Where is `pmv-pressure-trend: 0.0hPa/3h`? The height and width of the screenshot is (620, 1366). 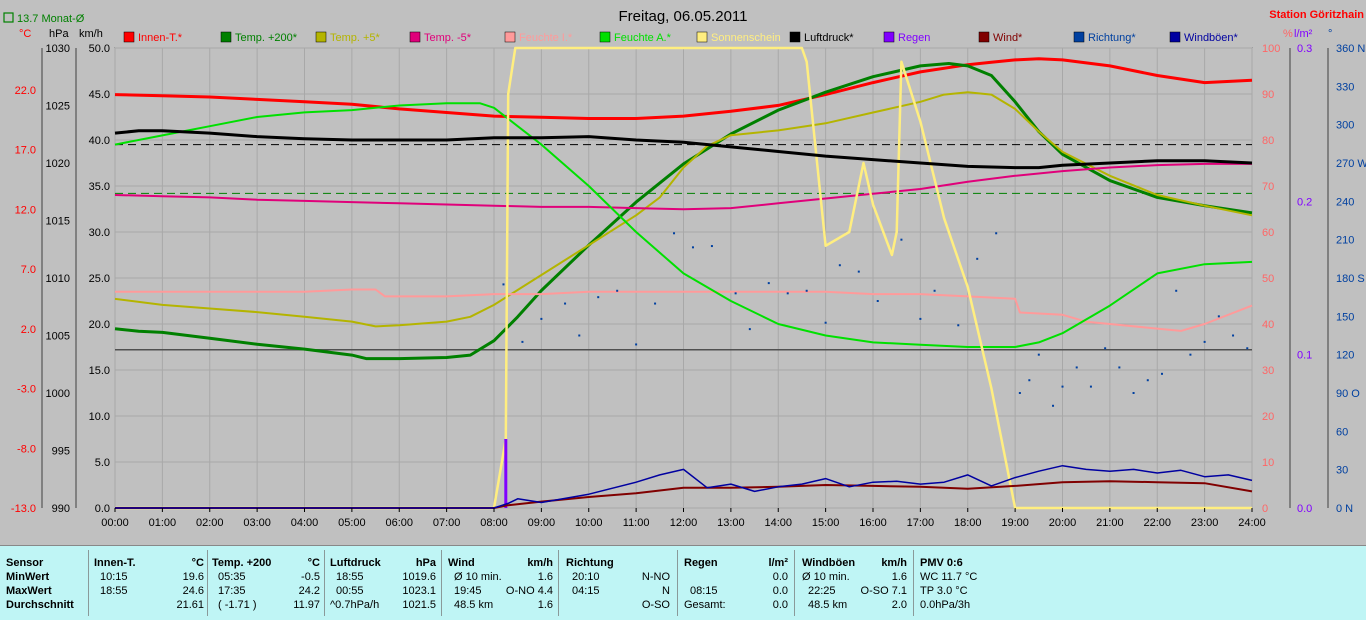 pmv-pressure-trend: 0.0hPa/3h is located at coordinates (945, 605).